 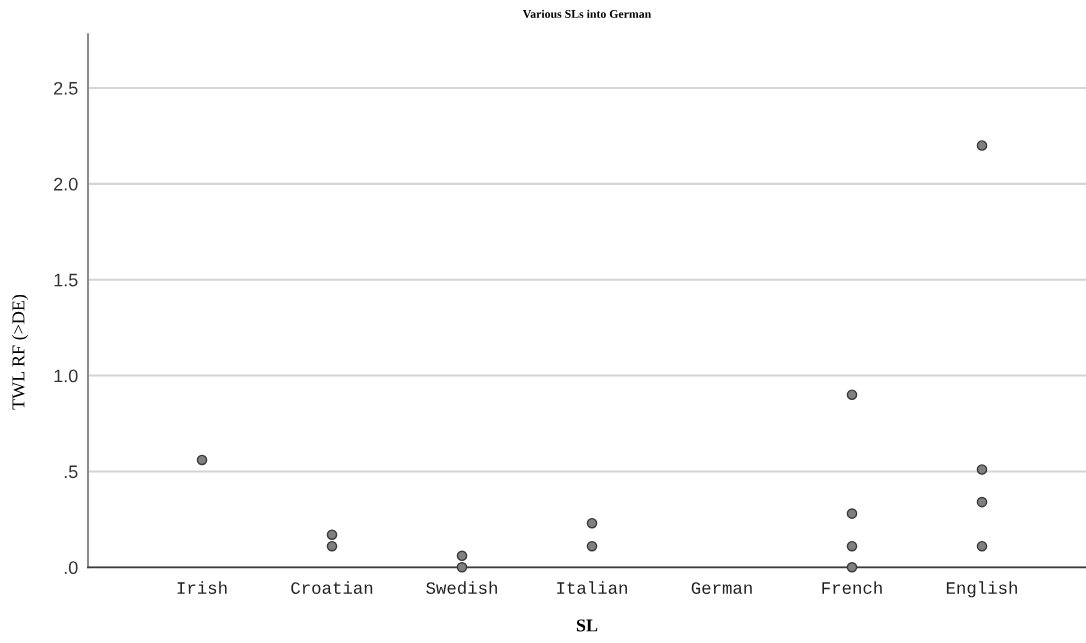 What do you see at coordinates (66, 88) in the screenshot?
I see `y-tick-label: 2.5` at bounding box center [66, 88].